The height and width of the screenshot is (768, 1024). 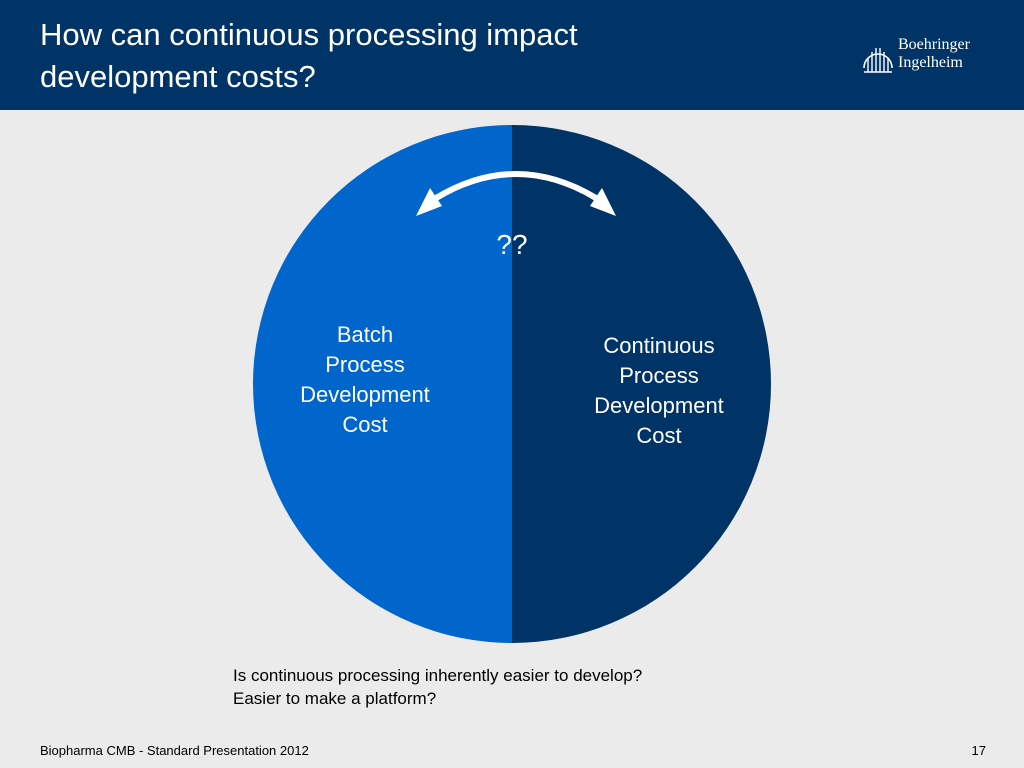 What do you see at coordinates (659, 375) in the screenshot?
I see `continuous-label-line-2: Process` at bounding box center [659, 375].